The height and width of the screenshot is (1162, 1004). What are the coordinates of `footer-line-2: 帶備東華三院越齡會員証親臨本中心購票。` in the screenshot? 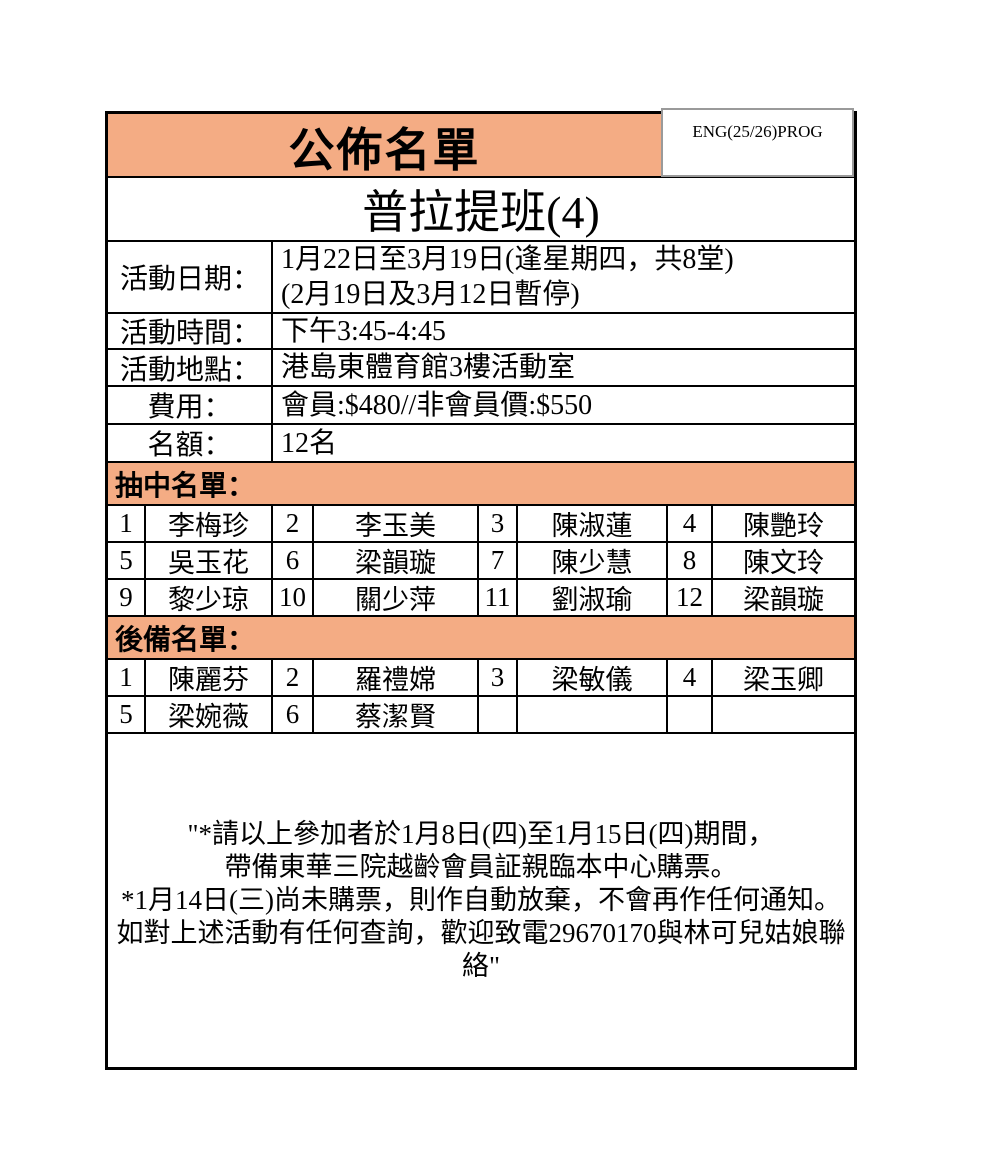 It's located at (481, 867).